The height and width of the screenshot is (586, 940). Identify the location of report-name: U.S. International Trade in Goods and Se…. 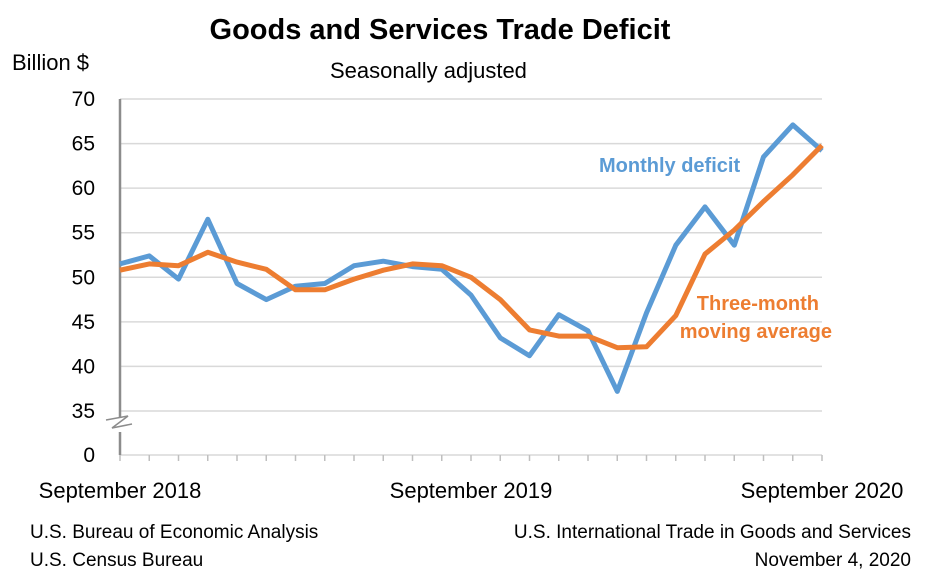
(712, 532).